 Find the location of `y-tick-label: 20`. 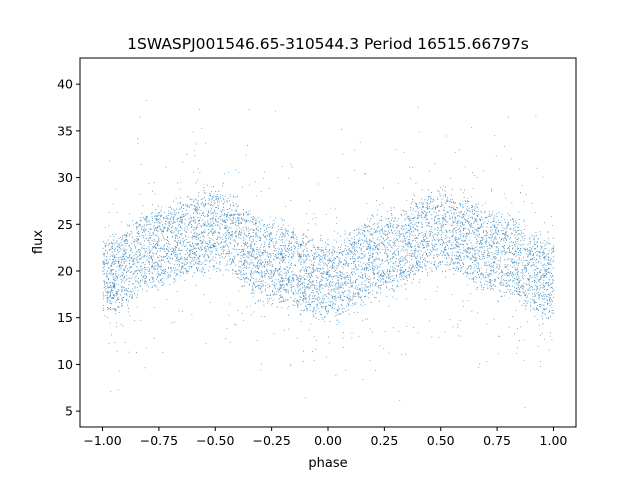

y-tick-label: 20 is located at coordinates (65, 270).